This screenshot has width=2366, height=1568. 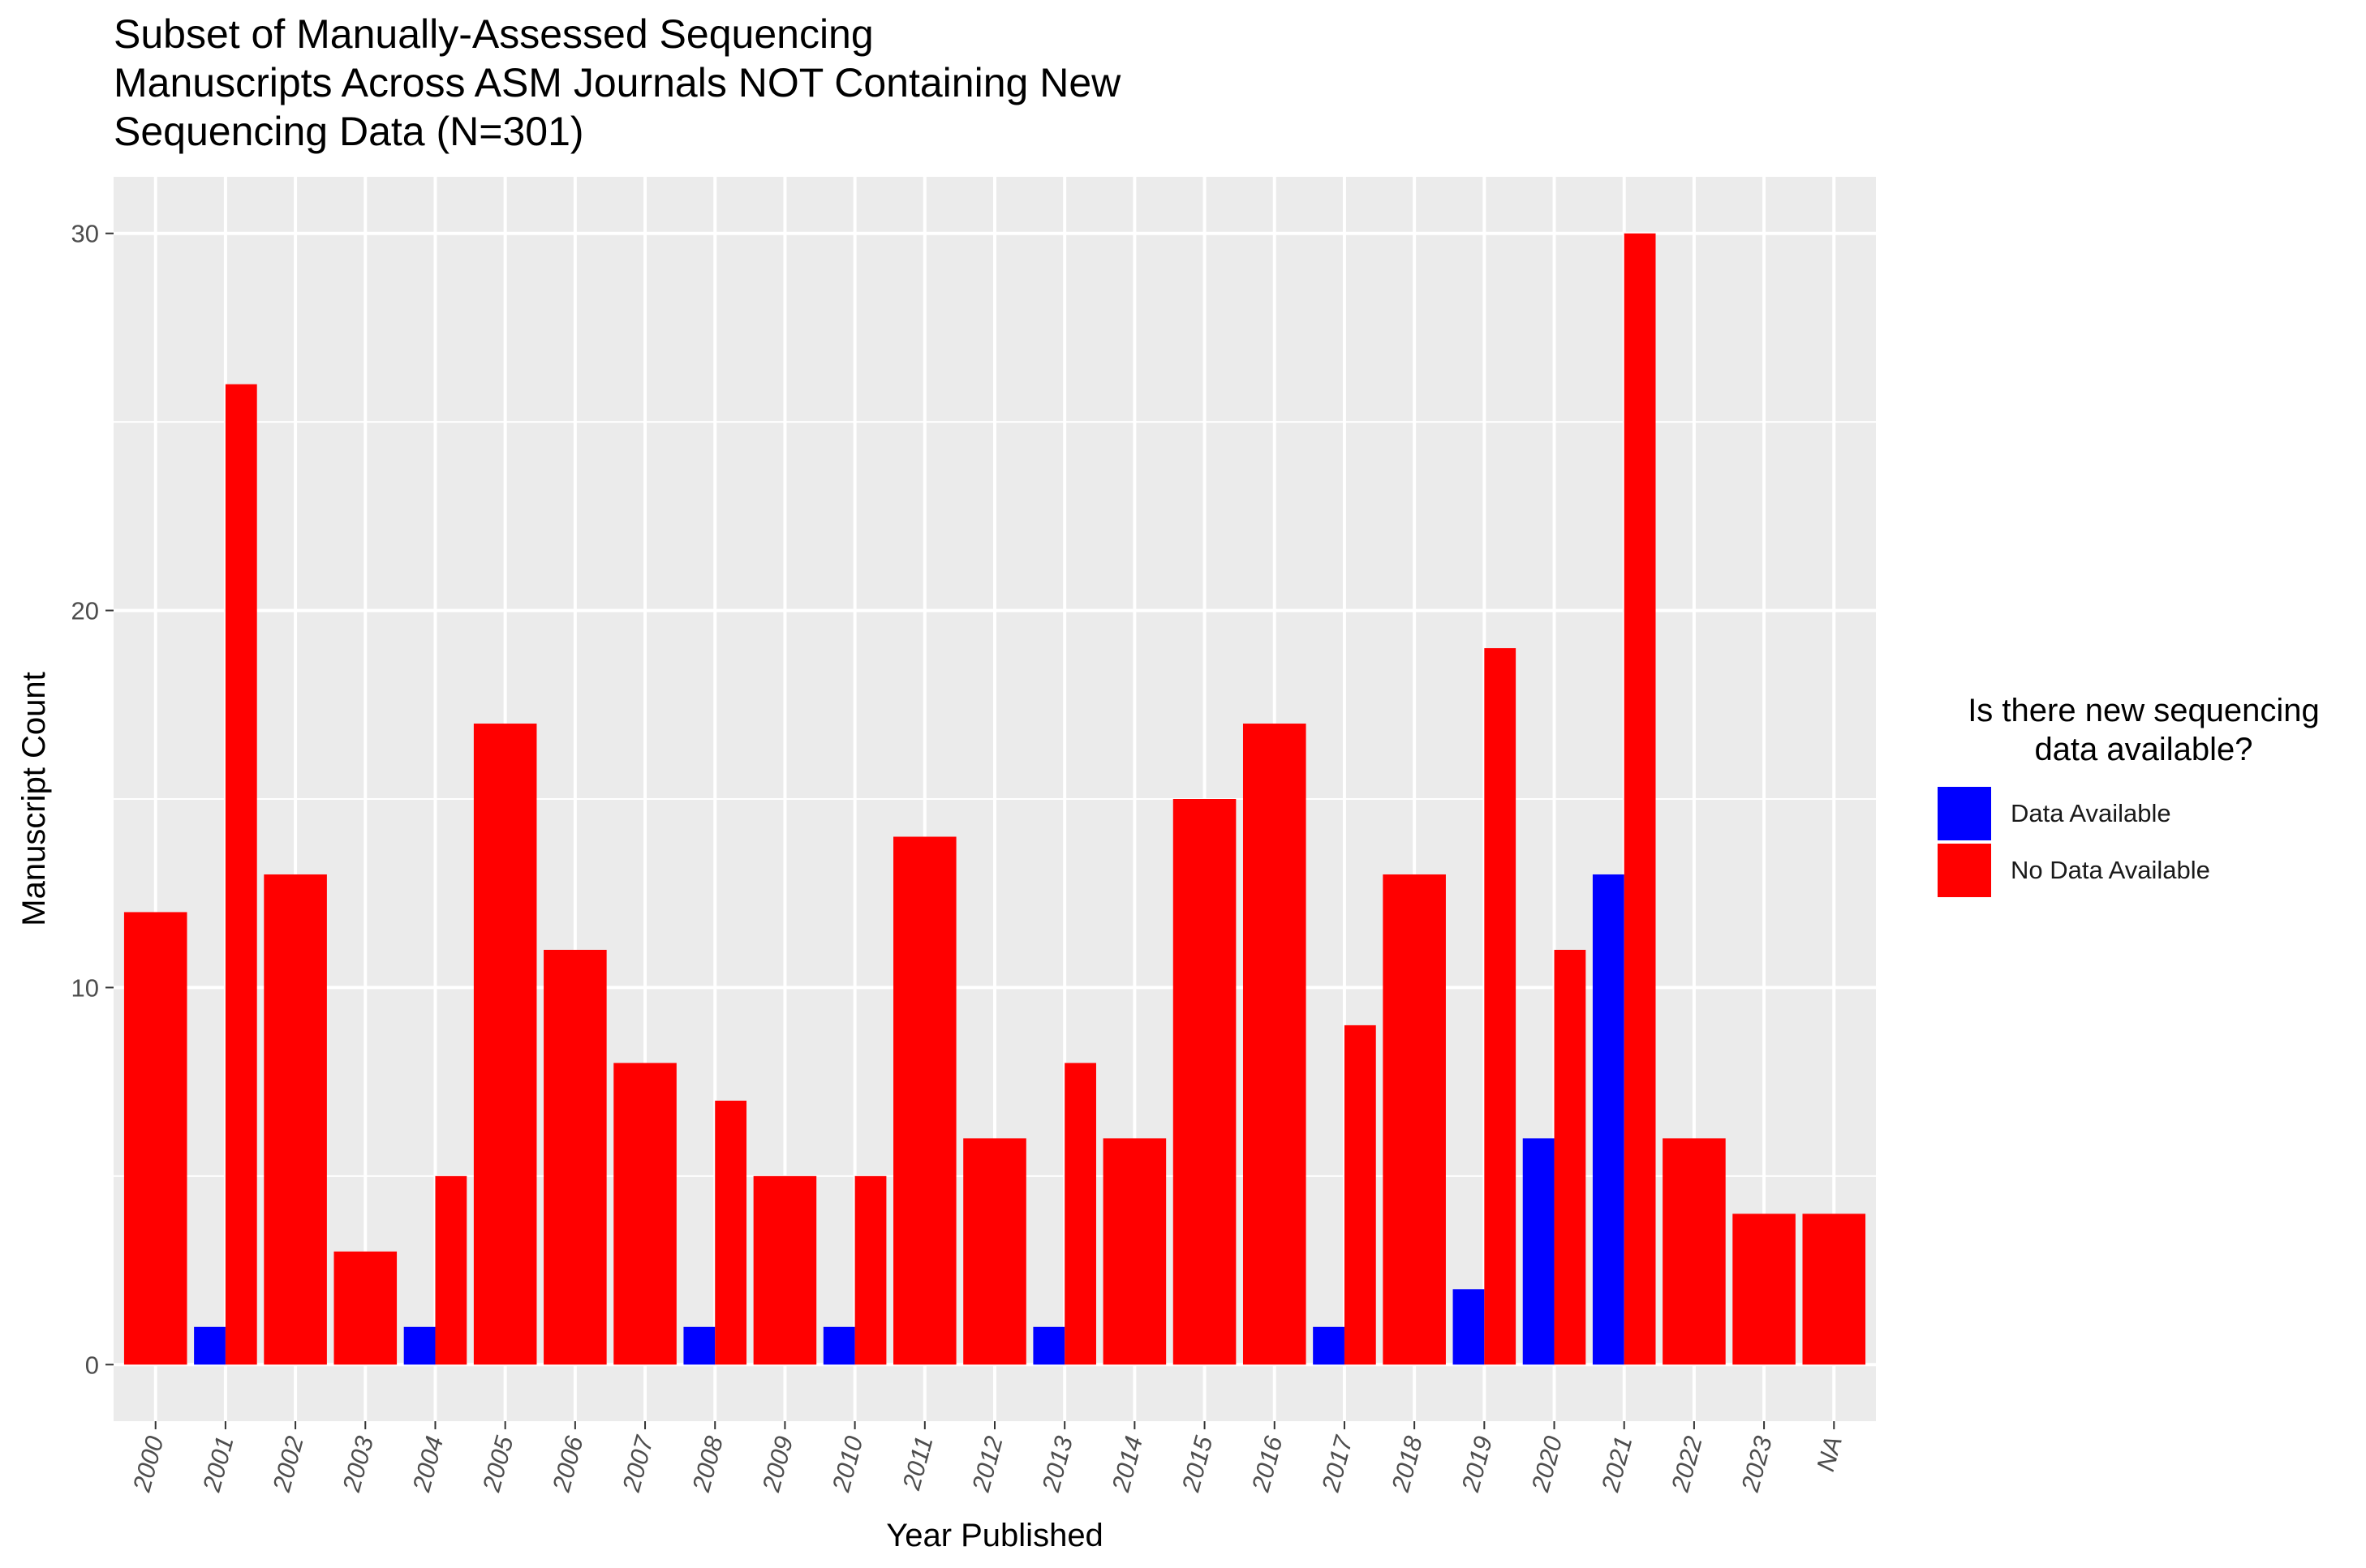 I want to click on x-tick-label: 2008, so click(x=707, y=1464).